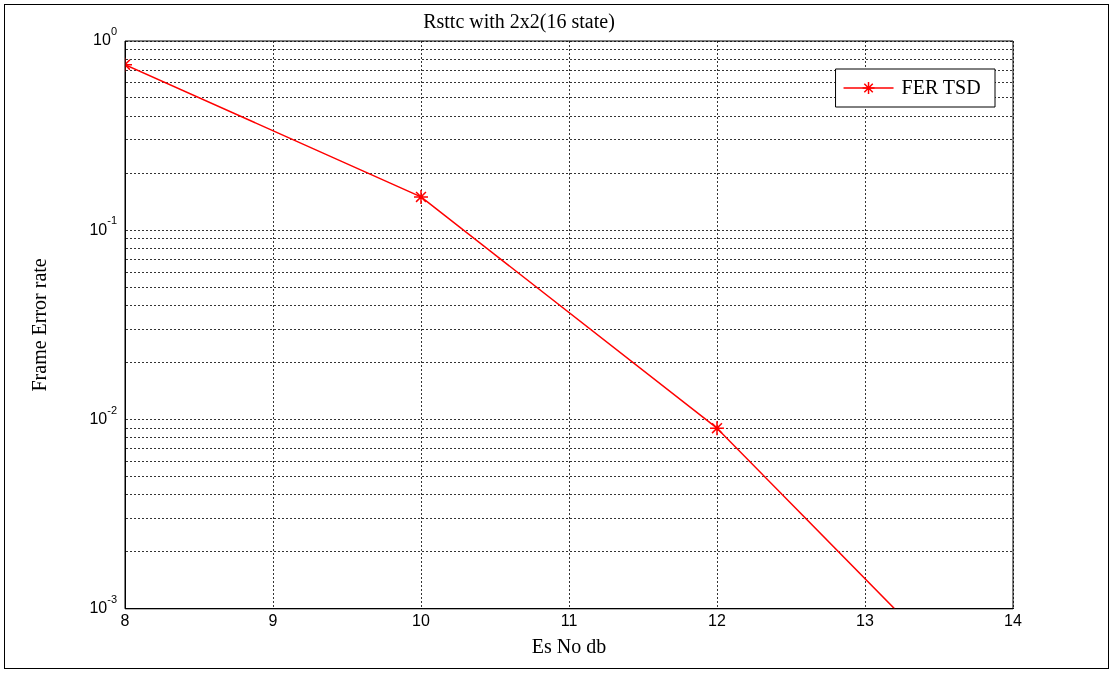 The image size is (1115, 675). What do you see at coordinates (39, 325) in the screenshot?
I see `y-axis-title: Frame Error rate` at bounding box center [39, 325].